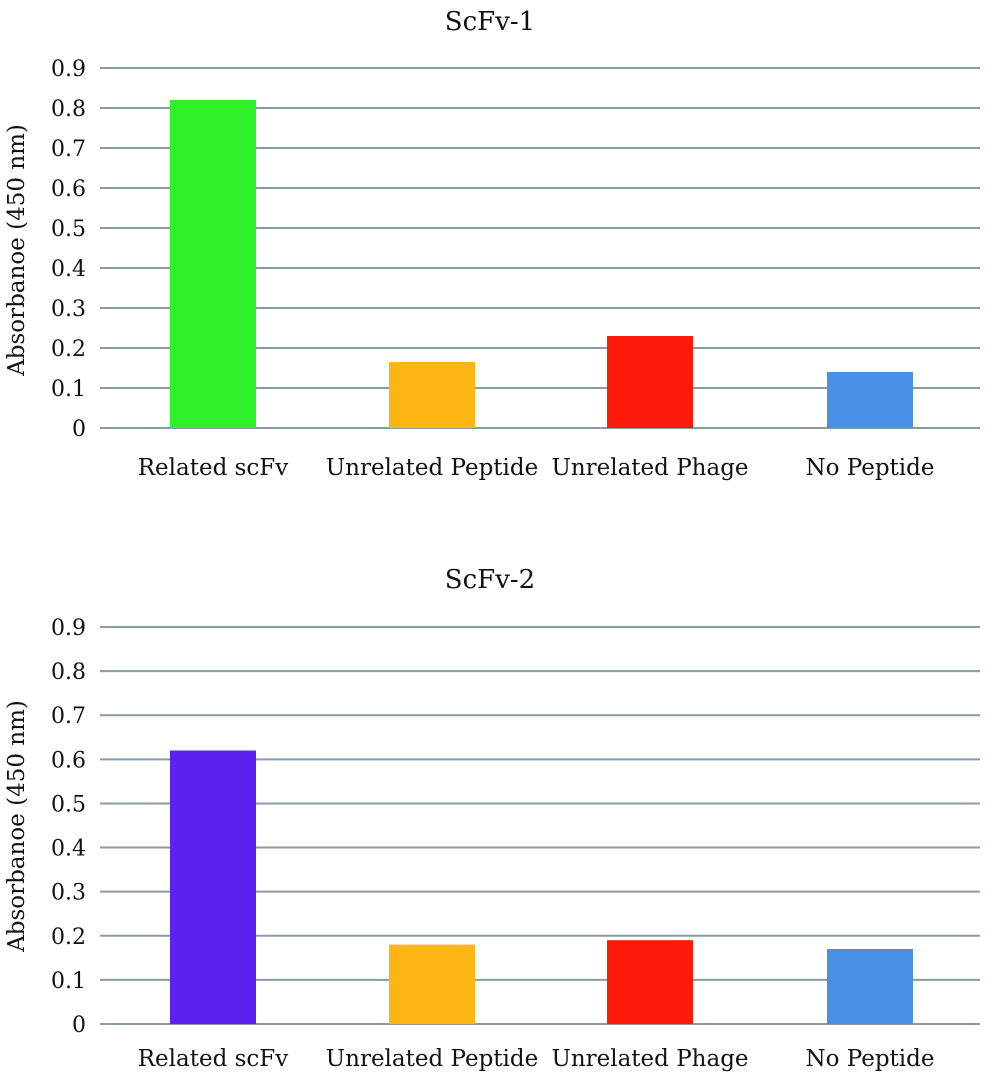 This screenshot has height=1076, width=1000. Describe the element at coordinates (490, 22) in the screenshot. I see `chart-title: ScFv-1` at that location.